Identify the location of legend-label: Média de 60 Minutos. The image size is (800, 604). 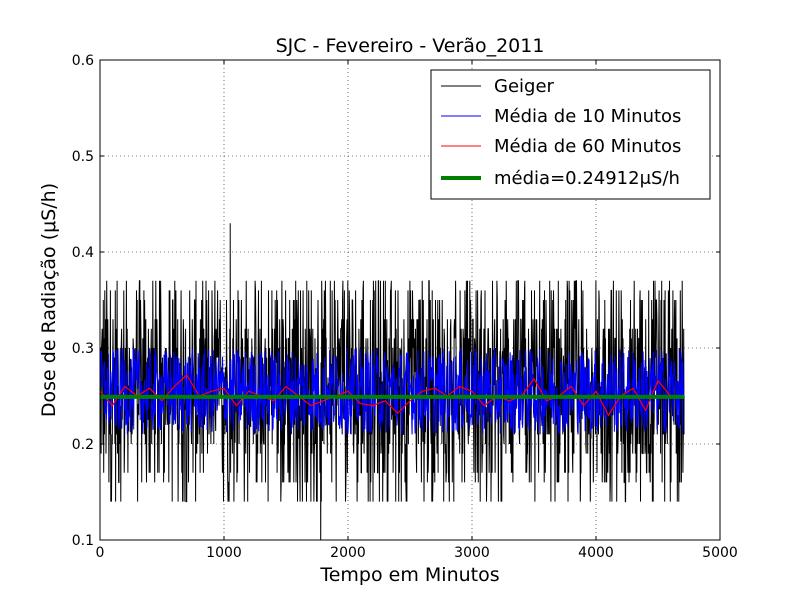
(587, 146).